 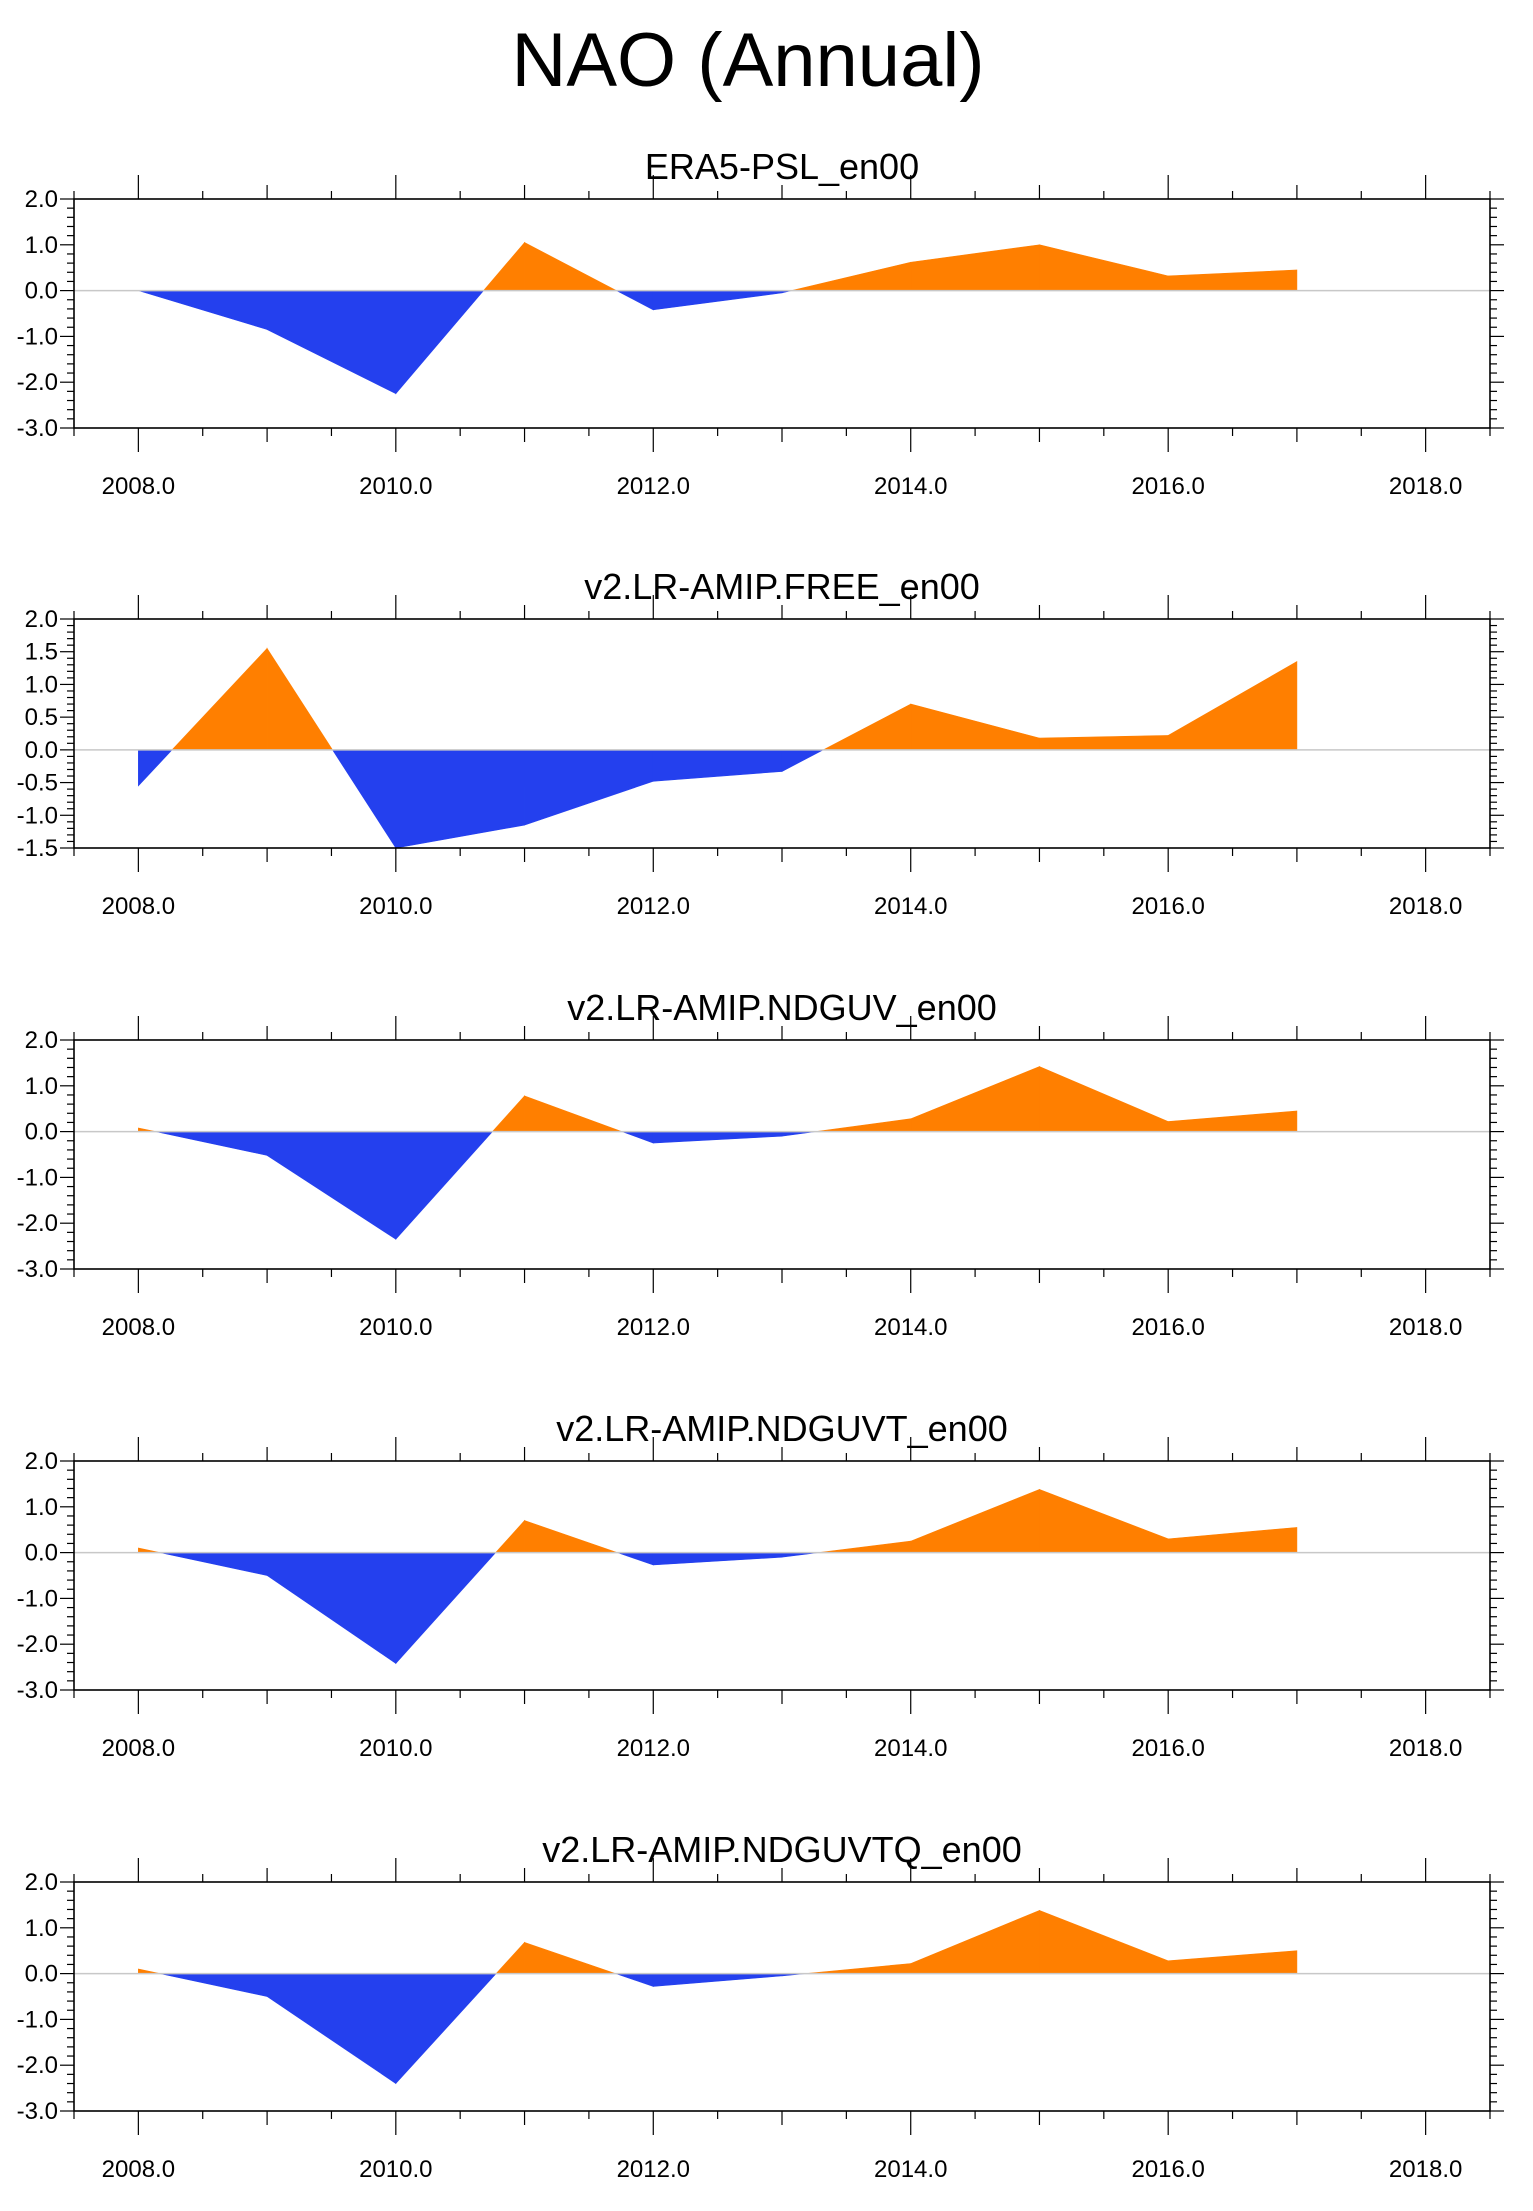 What do you see at coordinates (37, 783) in the screenshot?
I see `y-tick-label: -0.5` at bounding box center [37, 783].